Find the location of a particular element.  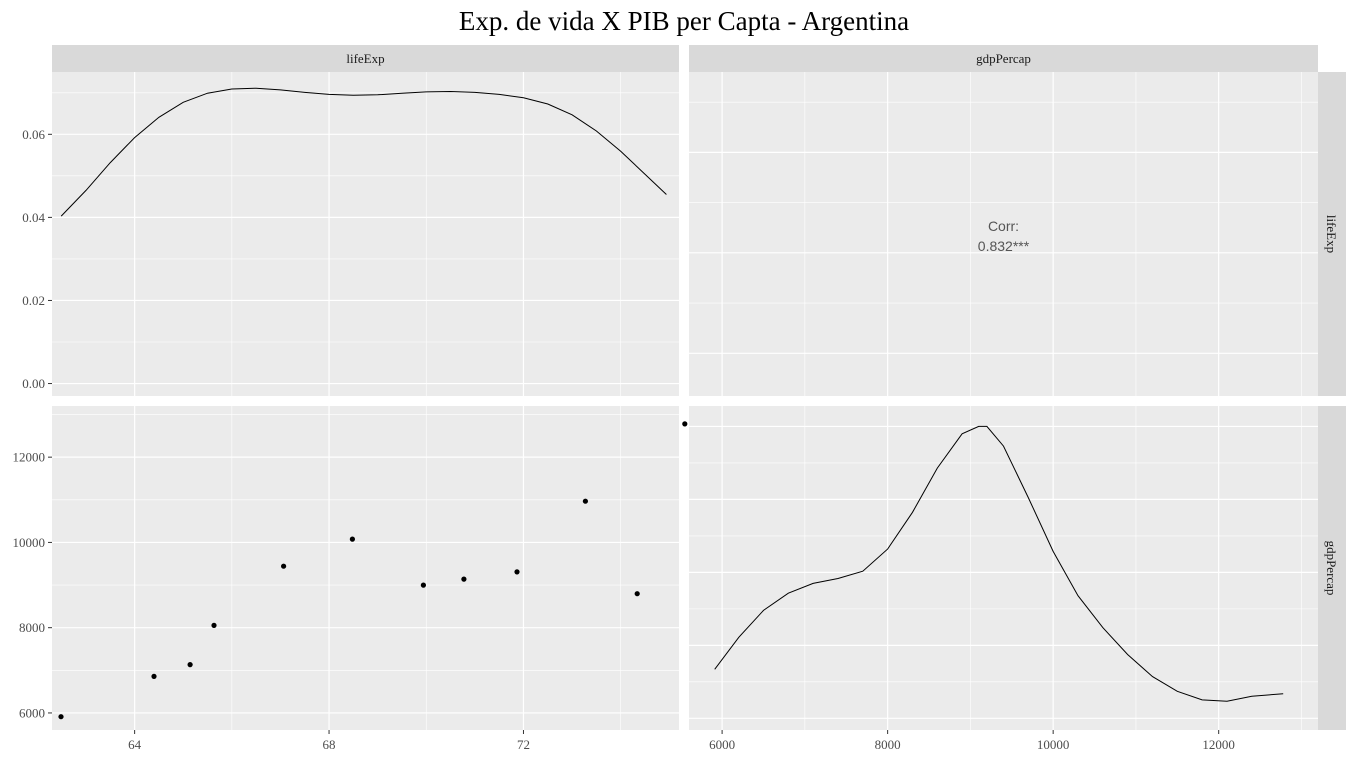

y-tick-label-gdp-1: 8000 is located at coordinates (32, 627).